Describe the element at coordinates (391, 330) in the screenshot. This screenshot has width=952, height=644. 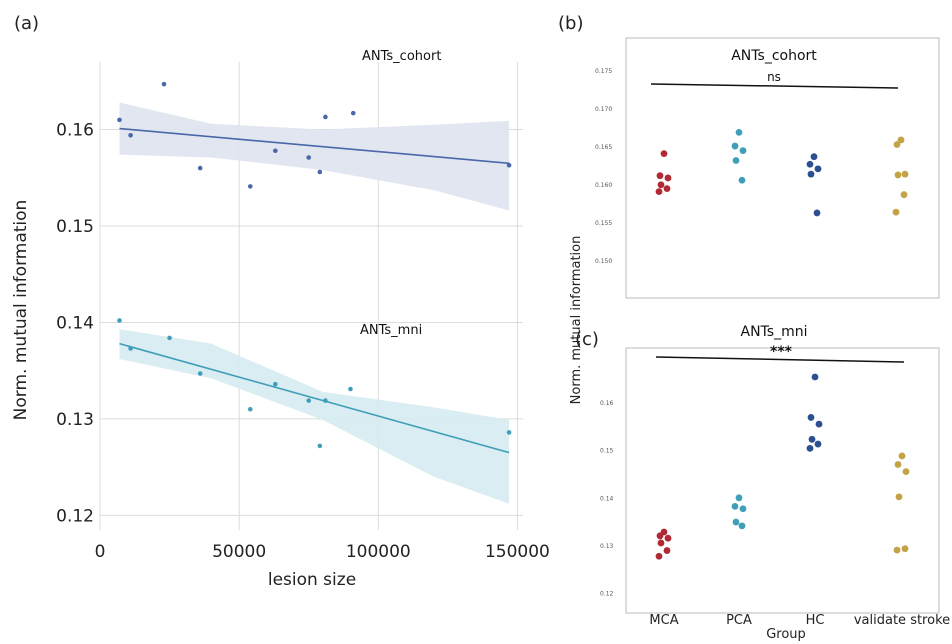
I see `panel-a-series-label-mni: ANTs_mni` at that location.